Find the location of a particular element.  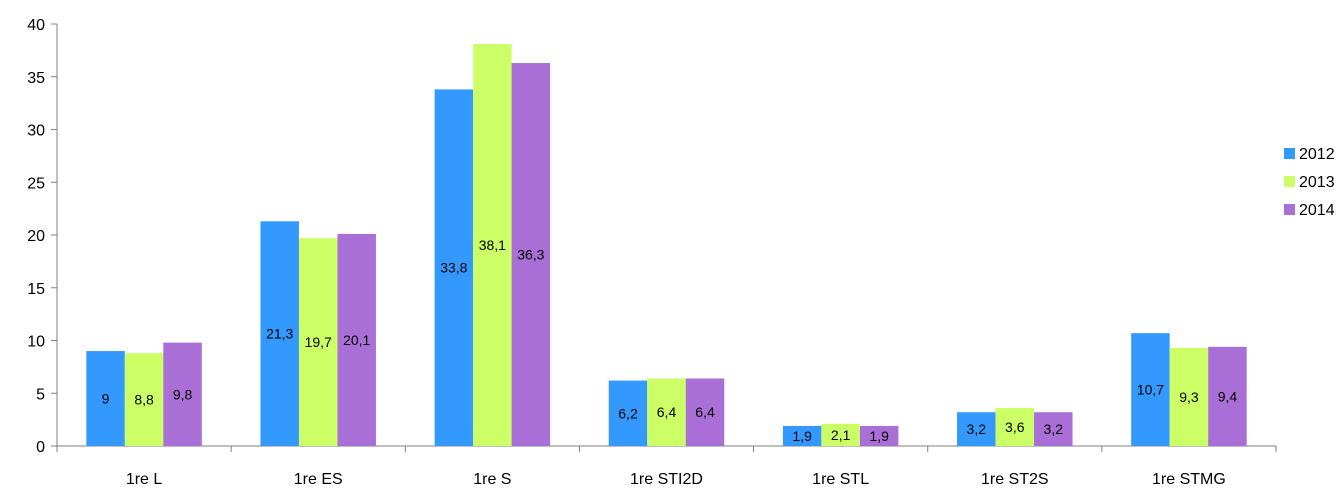

data-label: 9,4 is located at coordinates (1228, 396).